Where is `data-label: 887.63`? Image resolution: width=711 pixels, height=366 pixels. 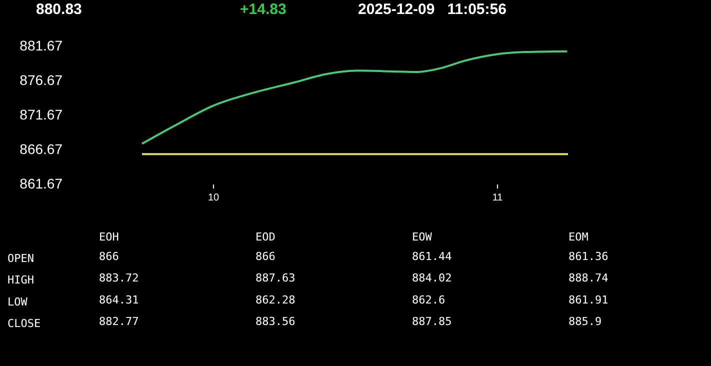
data-label: 887.63 is located at coordinates (276, 278).